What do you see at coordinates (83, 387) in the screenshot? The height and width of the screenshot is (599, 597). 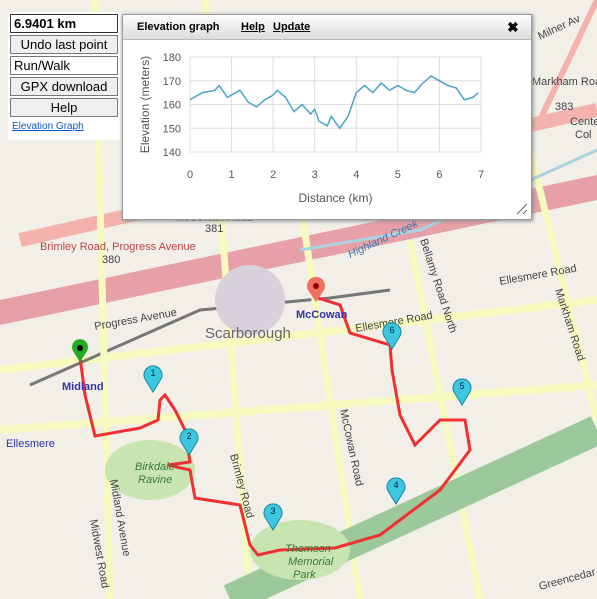 I see `map-label: Midland` at bounding box center [83, 387].